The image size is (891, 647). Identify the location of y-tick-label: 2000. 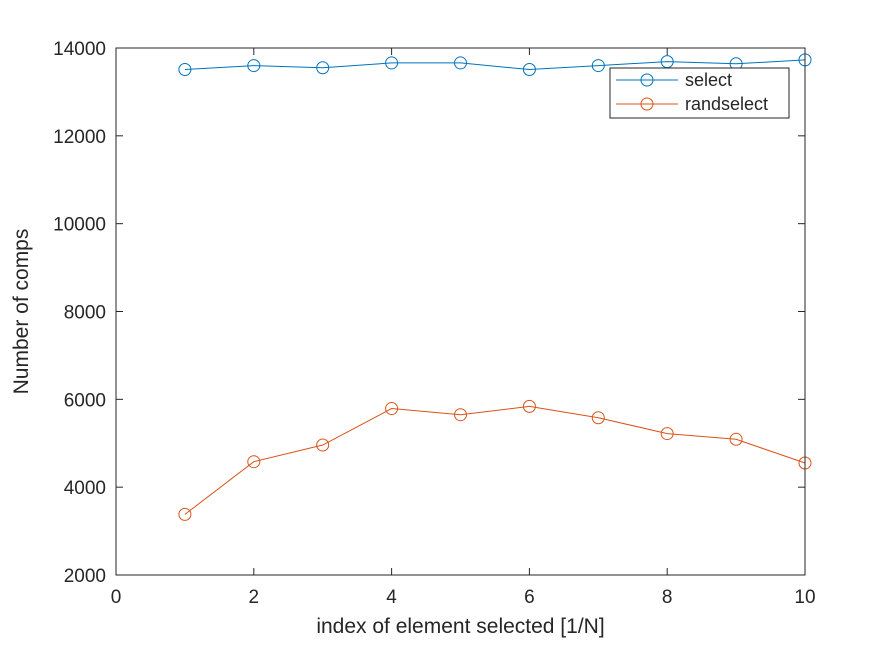
(85, 576).